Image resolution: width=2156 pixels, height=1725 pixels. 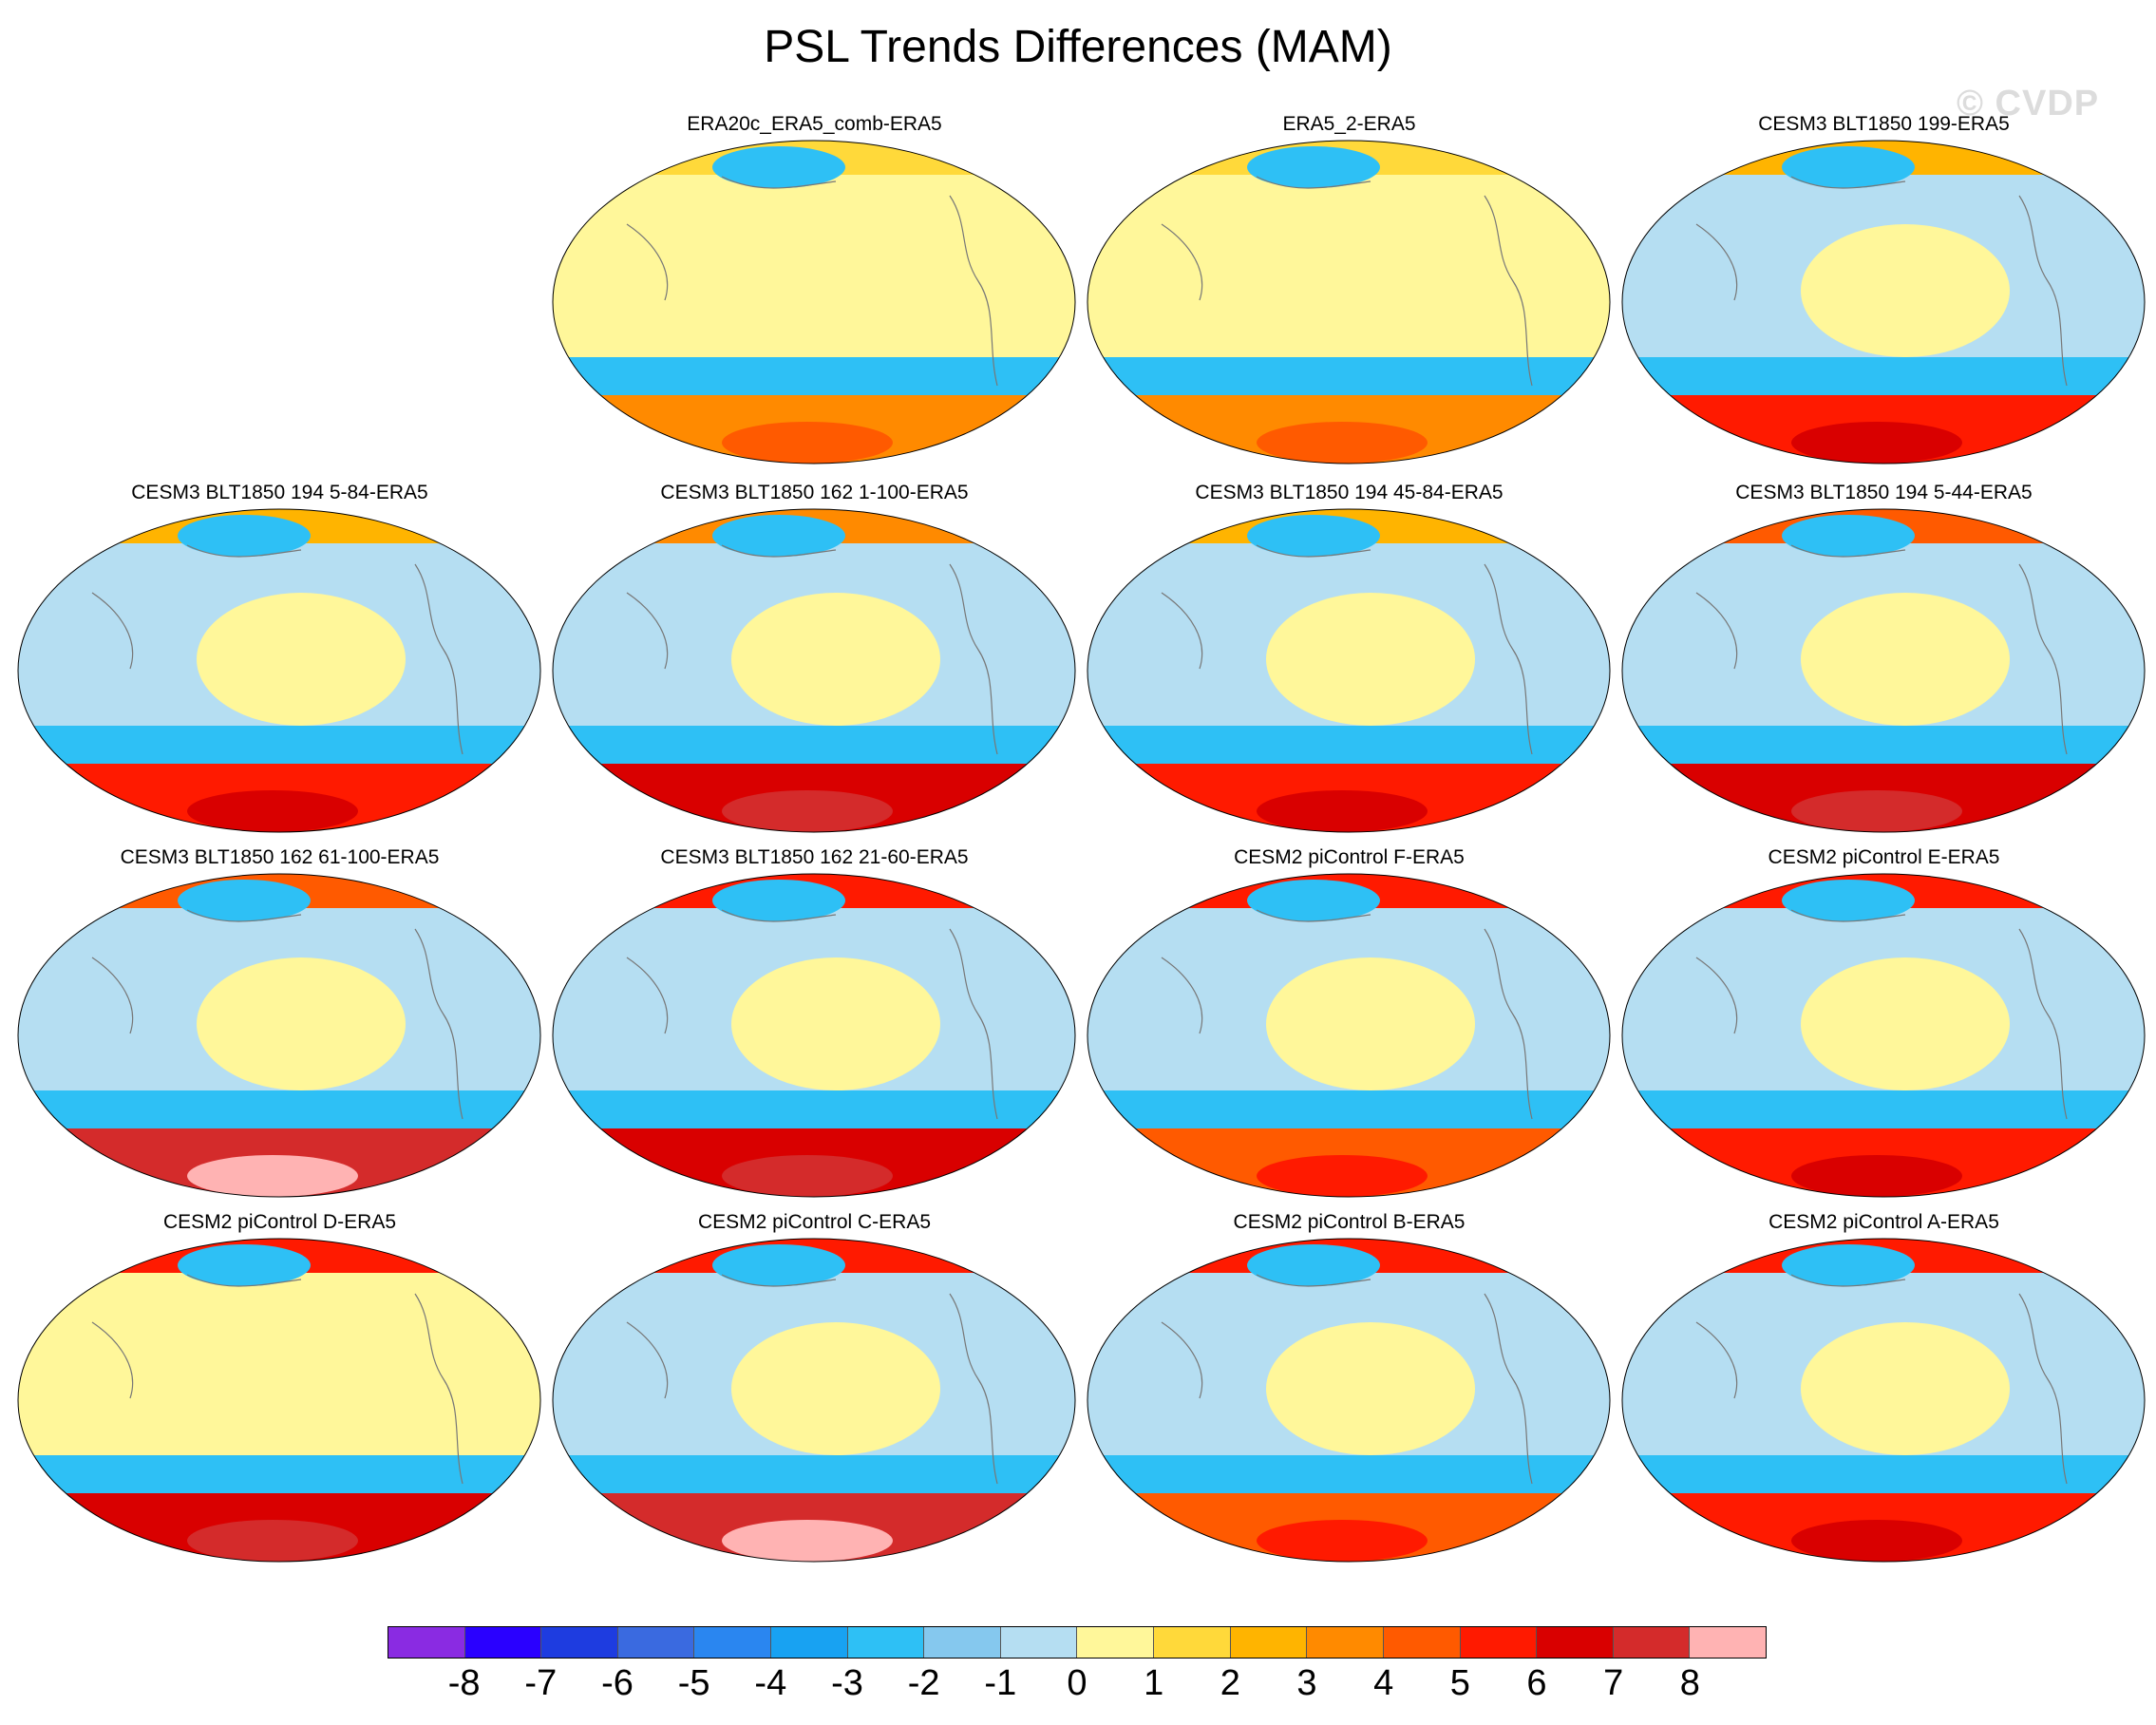 What do you see at coordinates (815, 1021) in the screenshot?
I see `map-panel: CESM3 BLT1850 162 21-60-ERA5` at bounding box center [815, 1021].